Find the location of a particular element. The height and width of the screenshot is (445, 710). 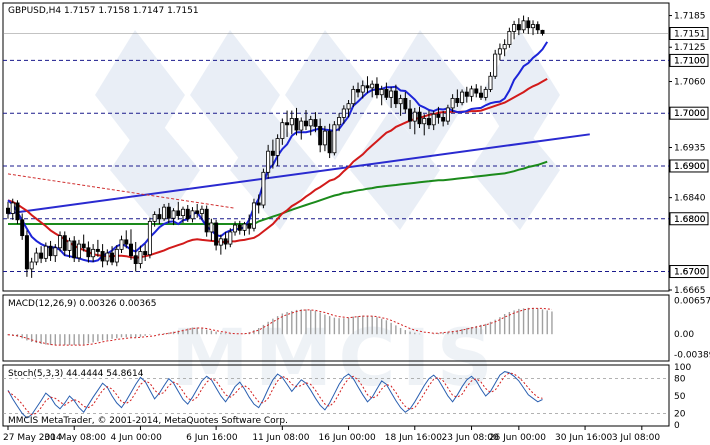

level-label: 1.6900 is located at coordinates (690, 167).